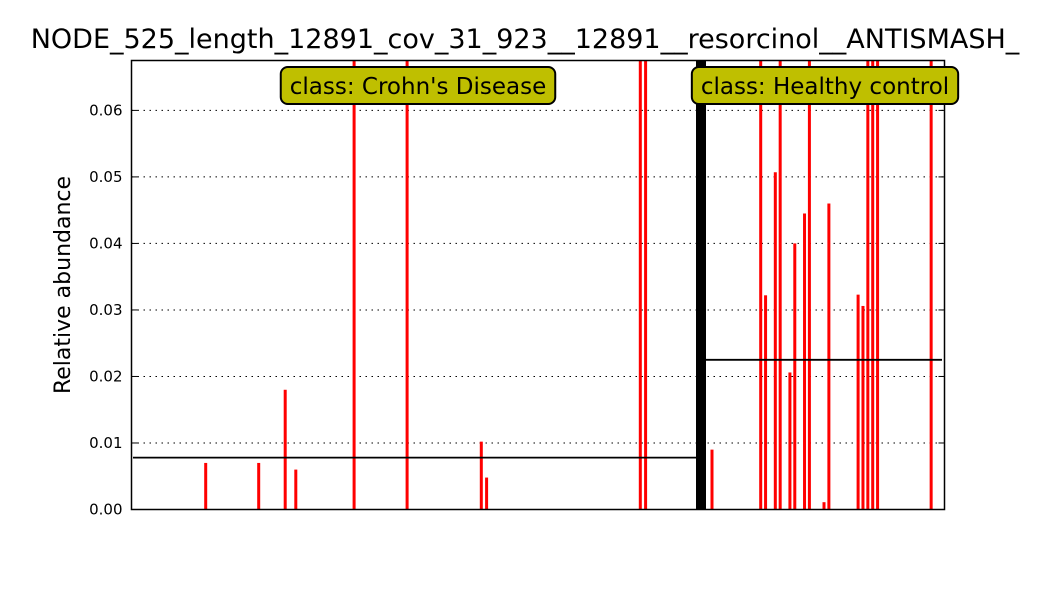 The width and height of the screenshot is (1050, 600). Describe the element at coordinates (105, 376) in the screenshot. I see `y-tick-label: 0.02` at that location.